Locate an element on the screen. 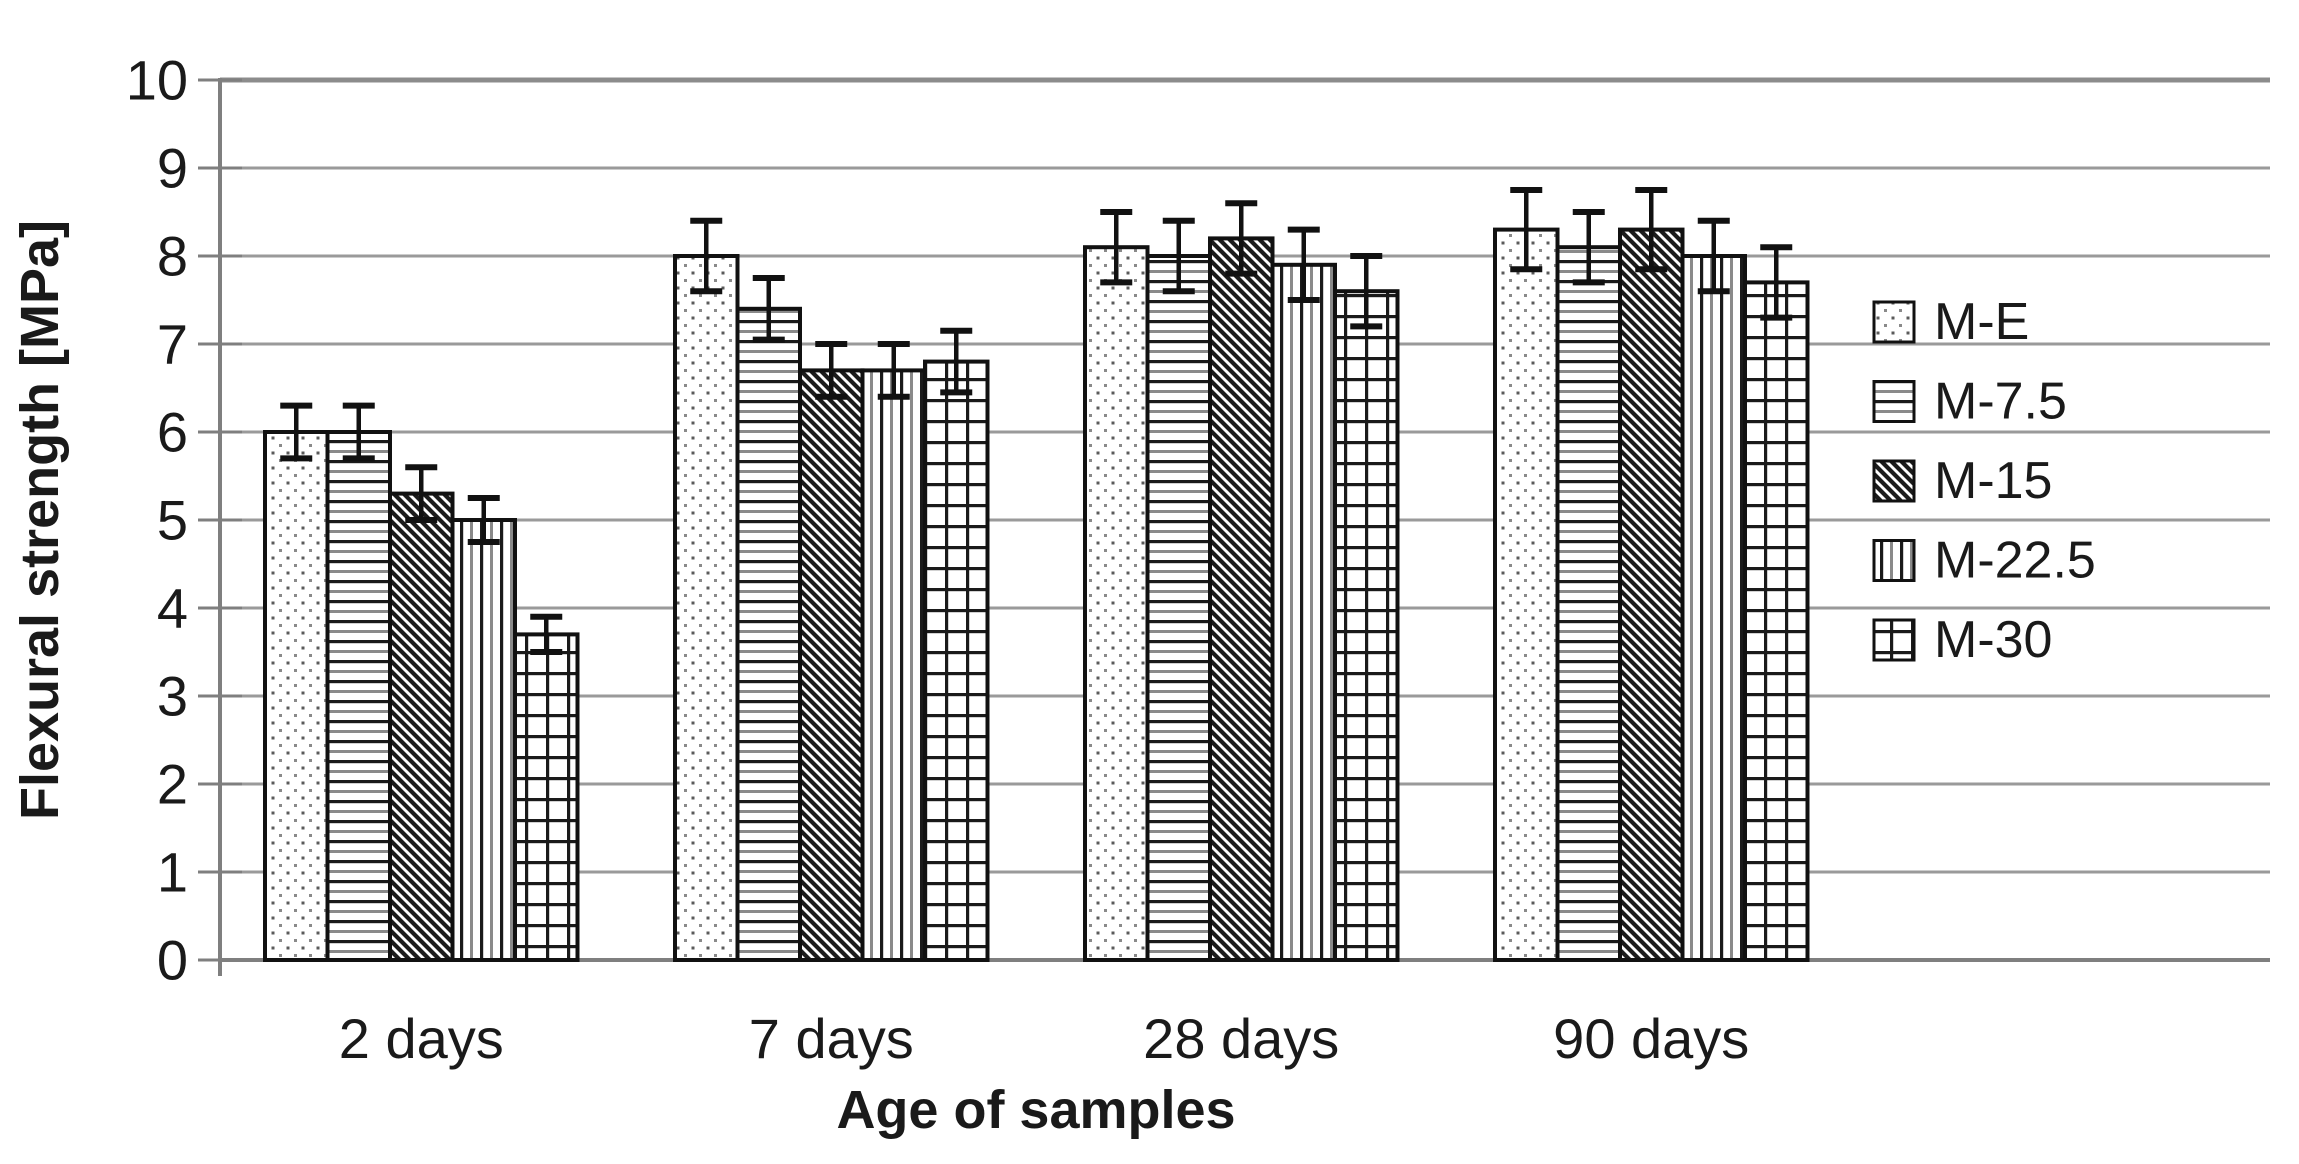 The width and height of the screenshot is (2299, 1164). legend-item-M-7.5: M-7.5 is located at coordinates (1969, 402).